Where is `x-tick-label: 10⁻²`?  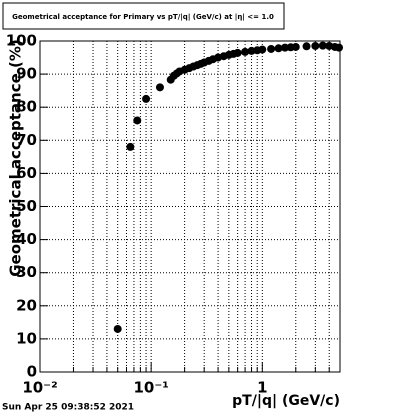
x-tick-label: 10⁻² is located at coordinates (39, 388).